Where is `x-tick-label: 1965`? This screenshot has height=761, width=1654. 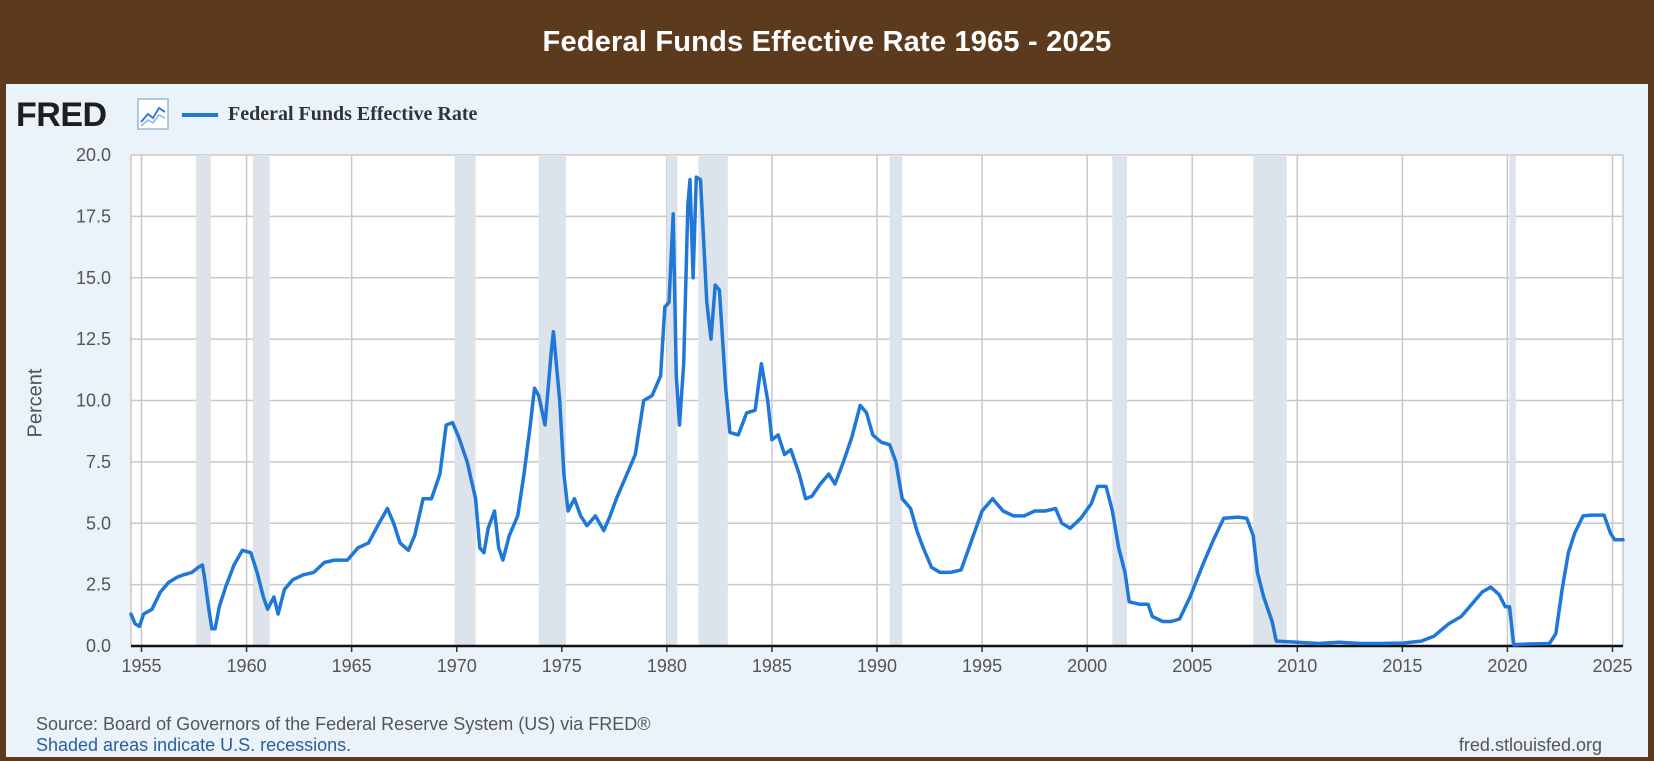 x-tick-label: 1965 is located at coordinates (352, 666).